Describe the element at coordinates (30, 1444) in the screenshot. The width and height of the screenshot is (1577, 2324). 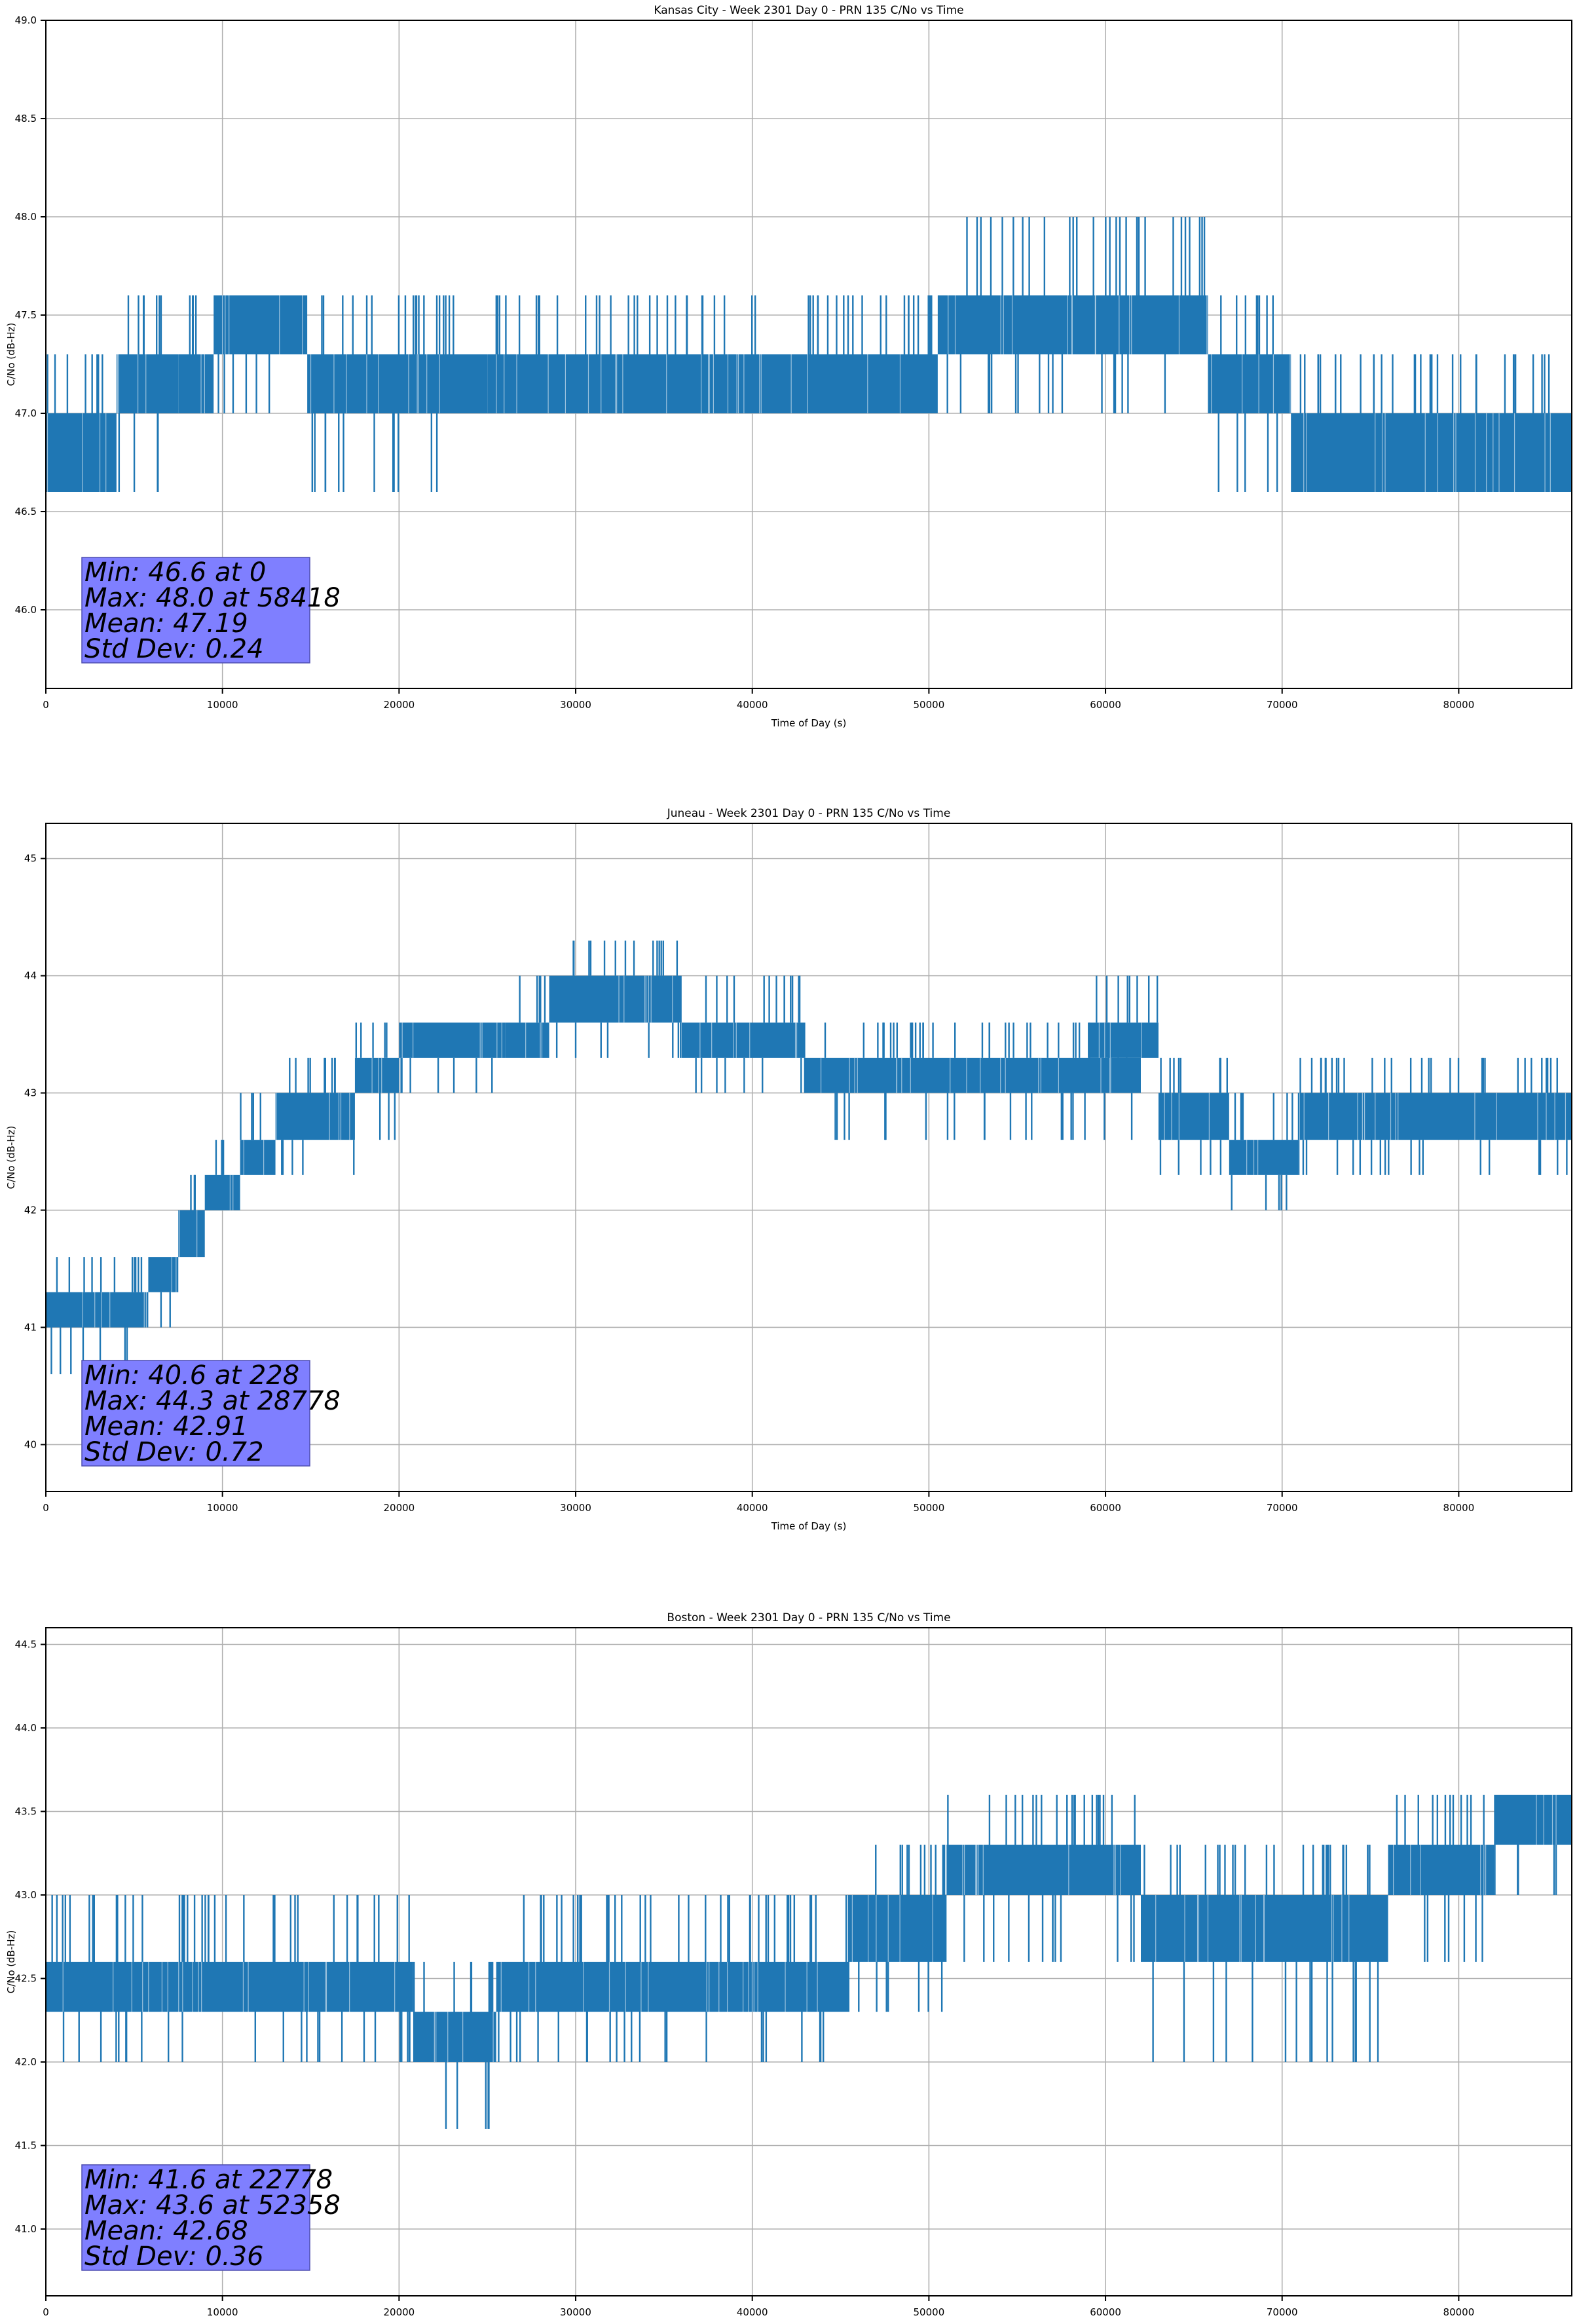
I see `y-tick-label: 40` at that location.